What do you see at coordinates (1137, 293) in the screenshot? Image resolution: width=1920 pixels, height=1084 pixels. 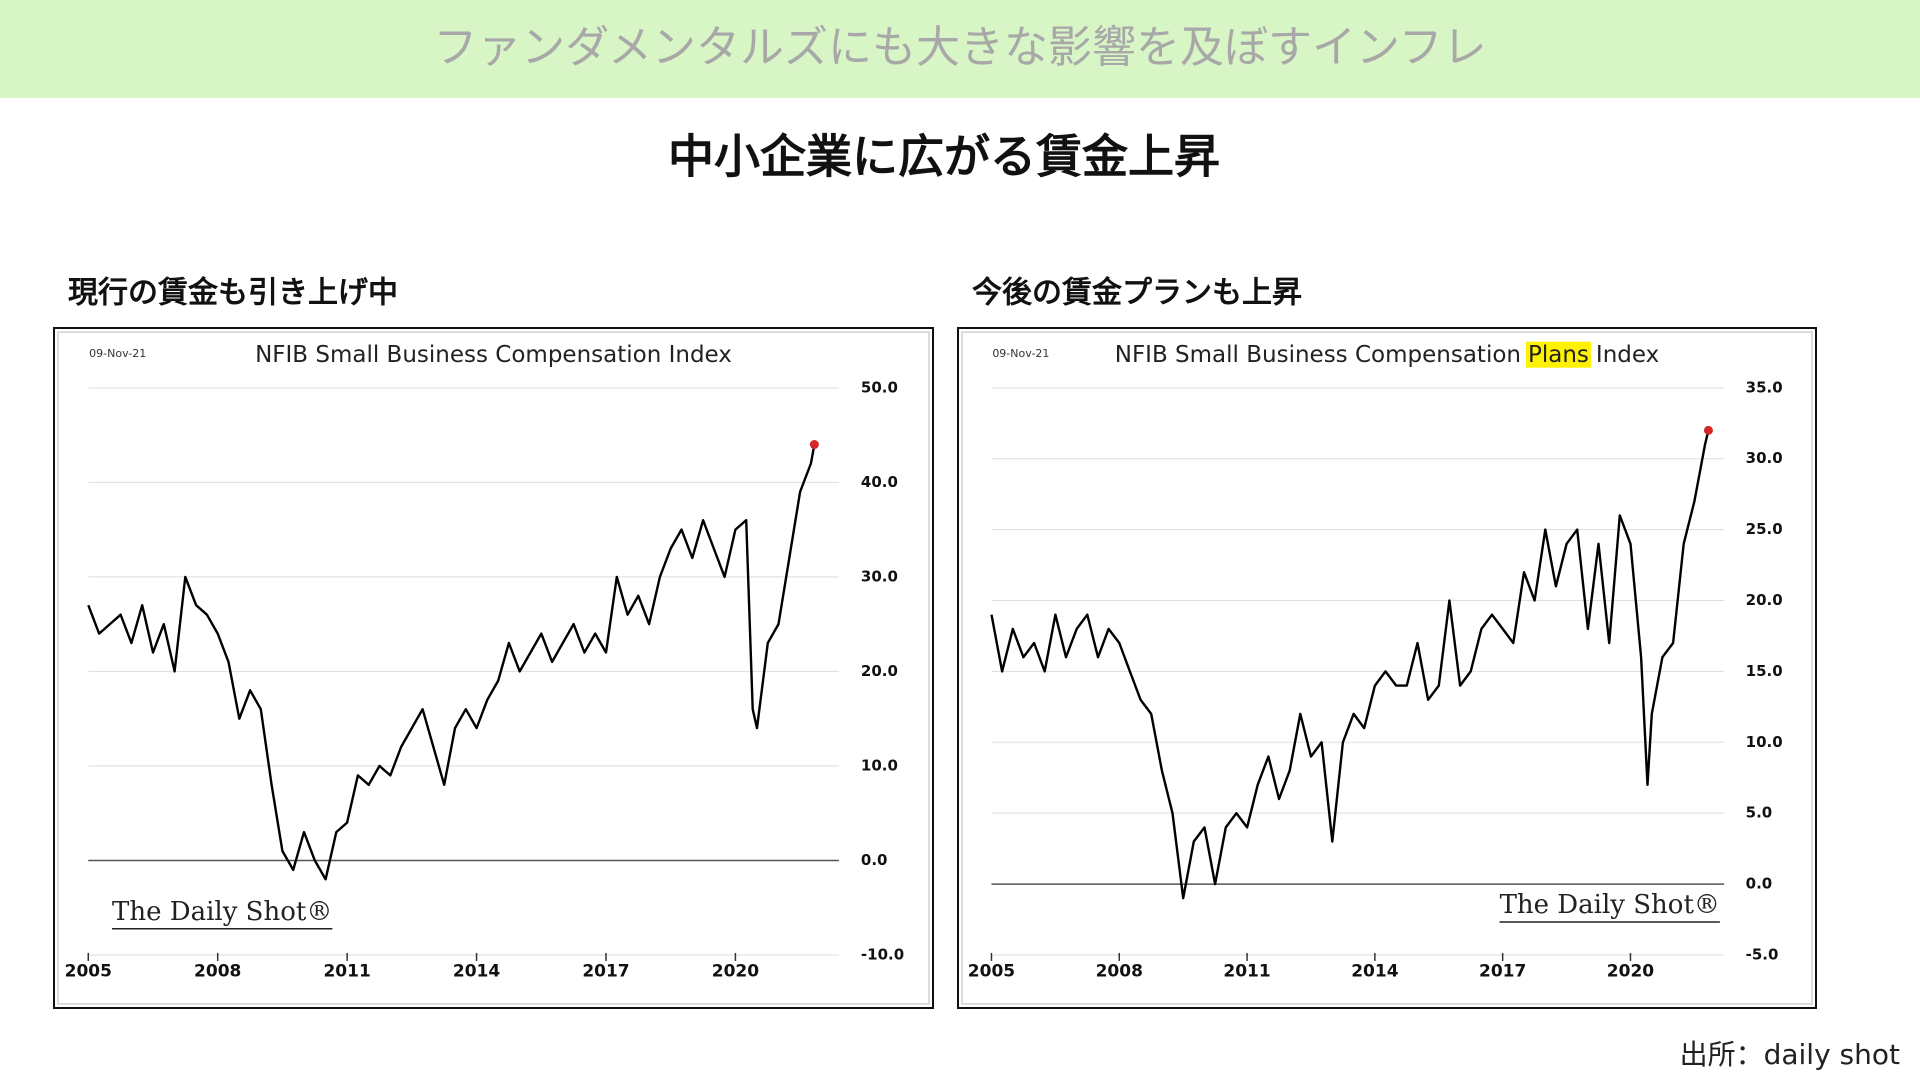 I see `panel-title: 今後の賃金プランも上昇` at bounding box center [1137, 293].